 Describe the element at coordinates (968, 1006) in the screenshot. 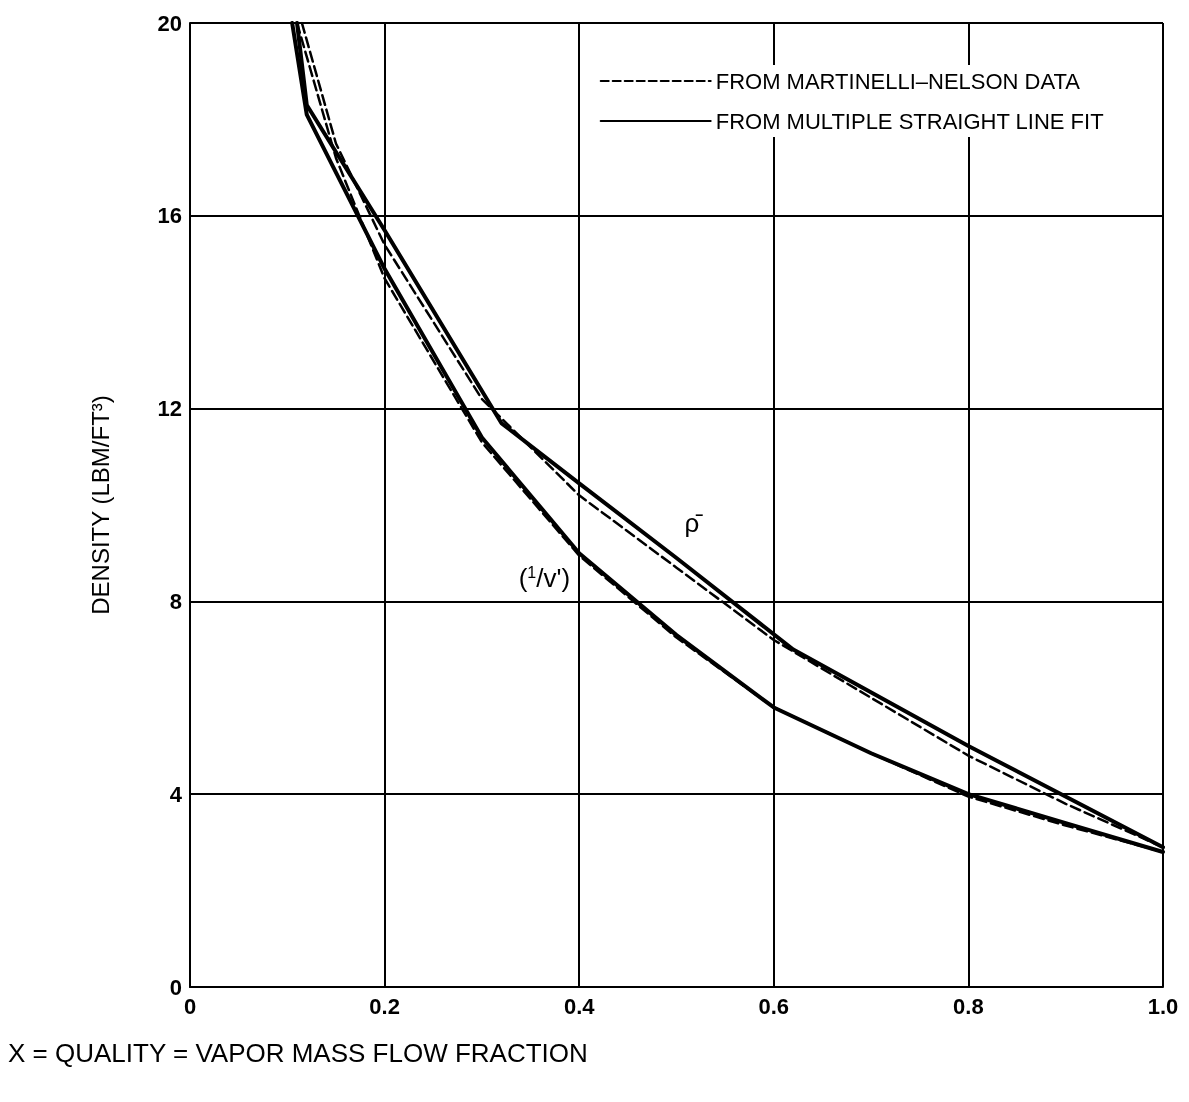

I see `x-tick-label: 0.8` at that location.